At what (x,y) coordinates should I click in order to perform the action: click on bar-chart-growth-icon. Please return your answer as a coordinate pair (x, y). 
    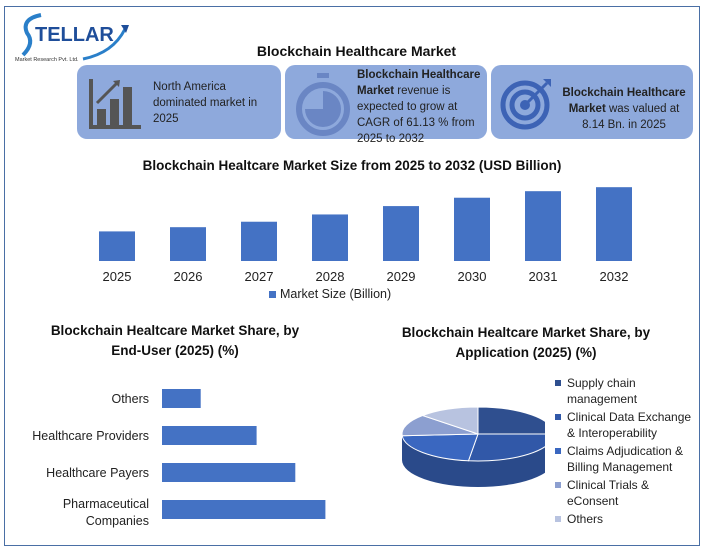
    Looking at the image, I should click on (115, 104).